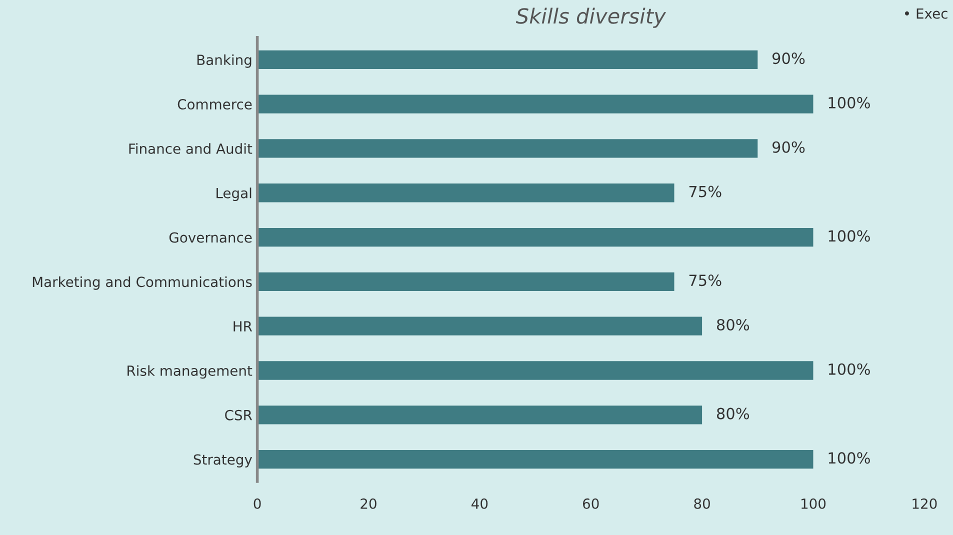 The width and height of the screenshot is (953, 535). What do you see at coordinates (590, 503) in the screenshot?
I see `x-tick-label: 60` at bounding box center [590, 503].